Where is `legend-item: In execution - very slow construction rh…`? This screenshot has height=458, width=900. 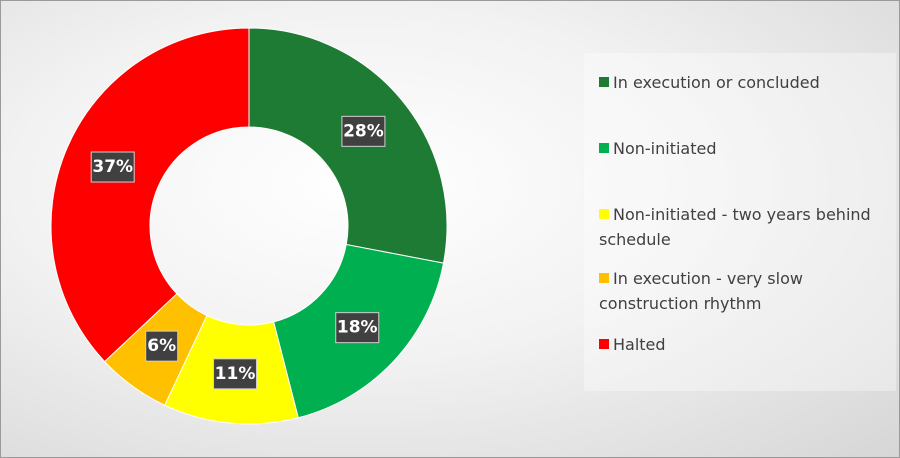
legend-item: In execution - very slow construction rh… is located at coordinates (744, 291).